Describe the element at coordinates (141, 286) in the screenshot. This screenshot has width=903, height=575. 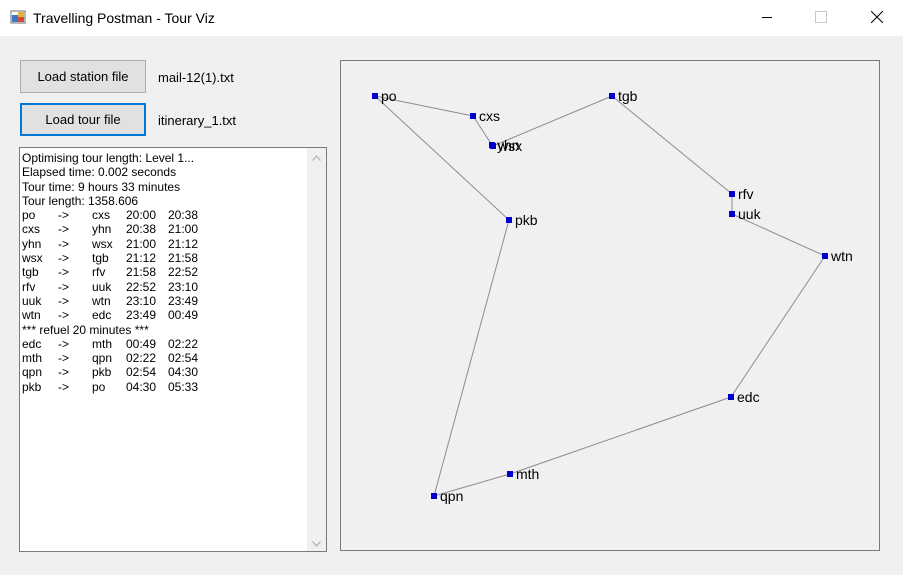
I see `leg-depart: 22:52` at that location.